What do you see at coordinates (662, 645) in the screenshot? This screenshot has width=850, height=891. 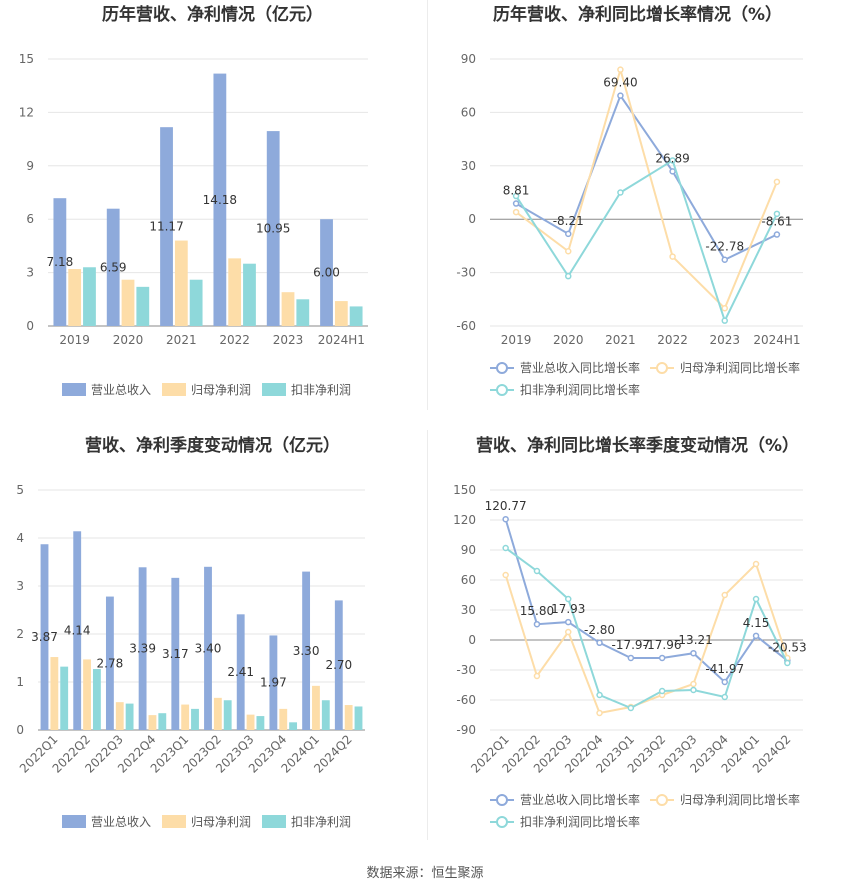 I see `data-label: -17.96` at bounding box center [662, 645].